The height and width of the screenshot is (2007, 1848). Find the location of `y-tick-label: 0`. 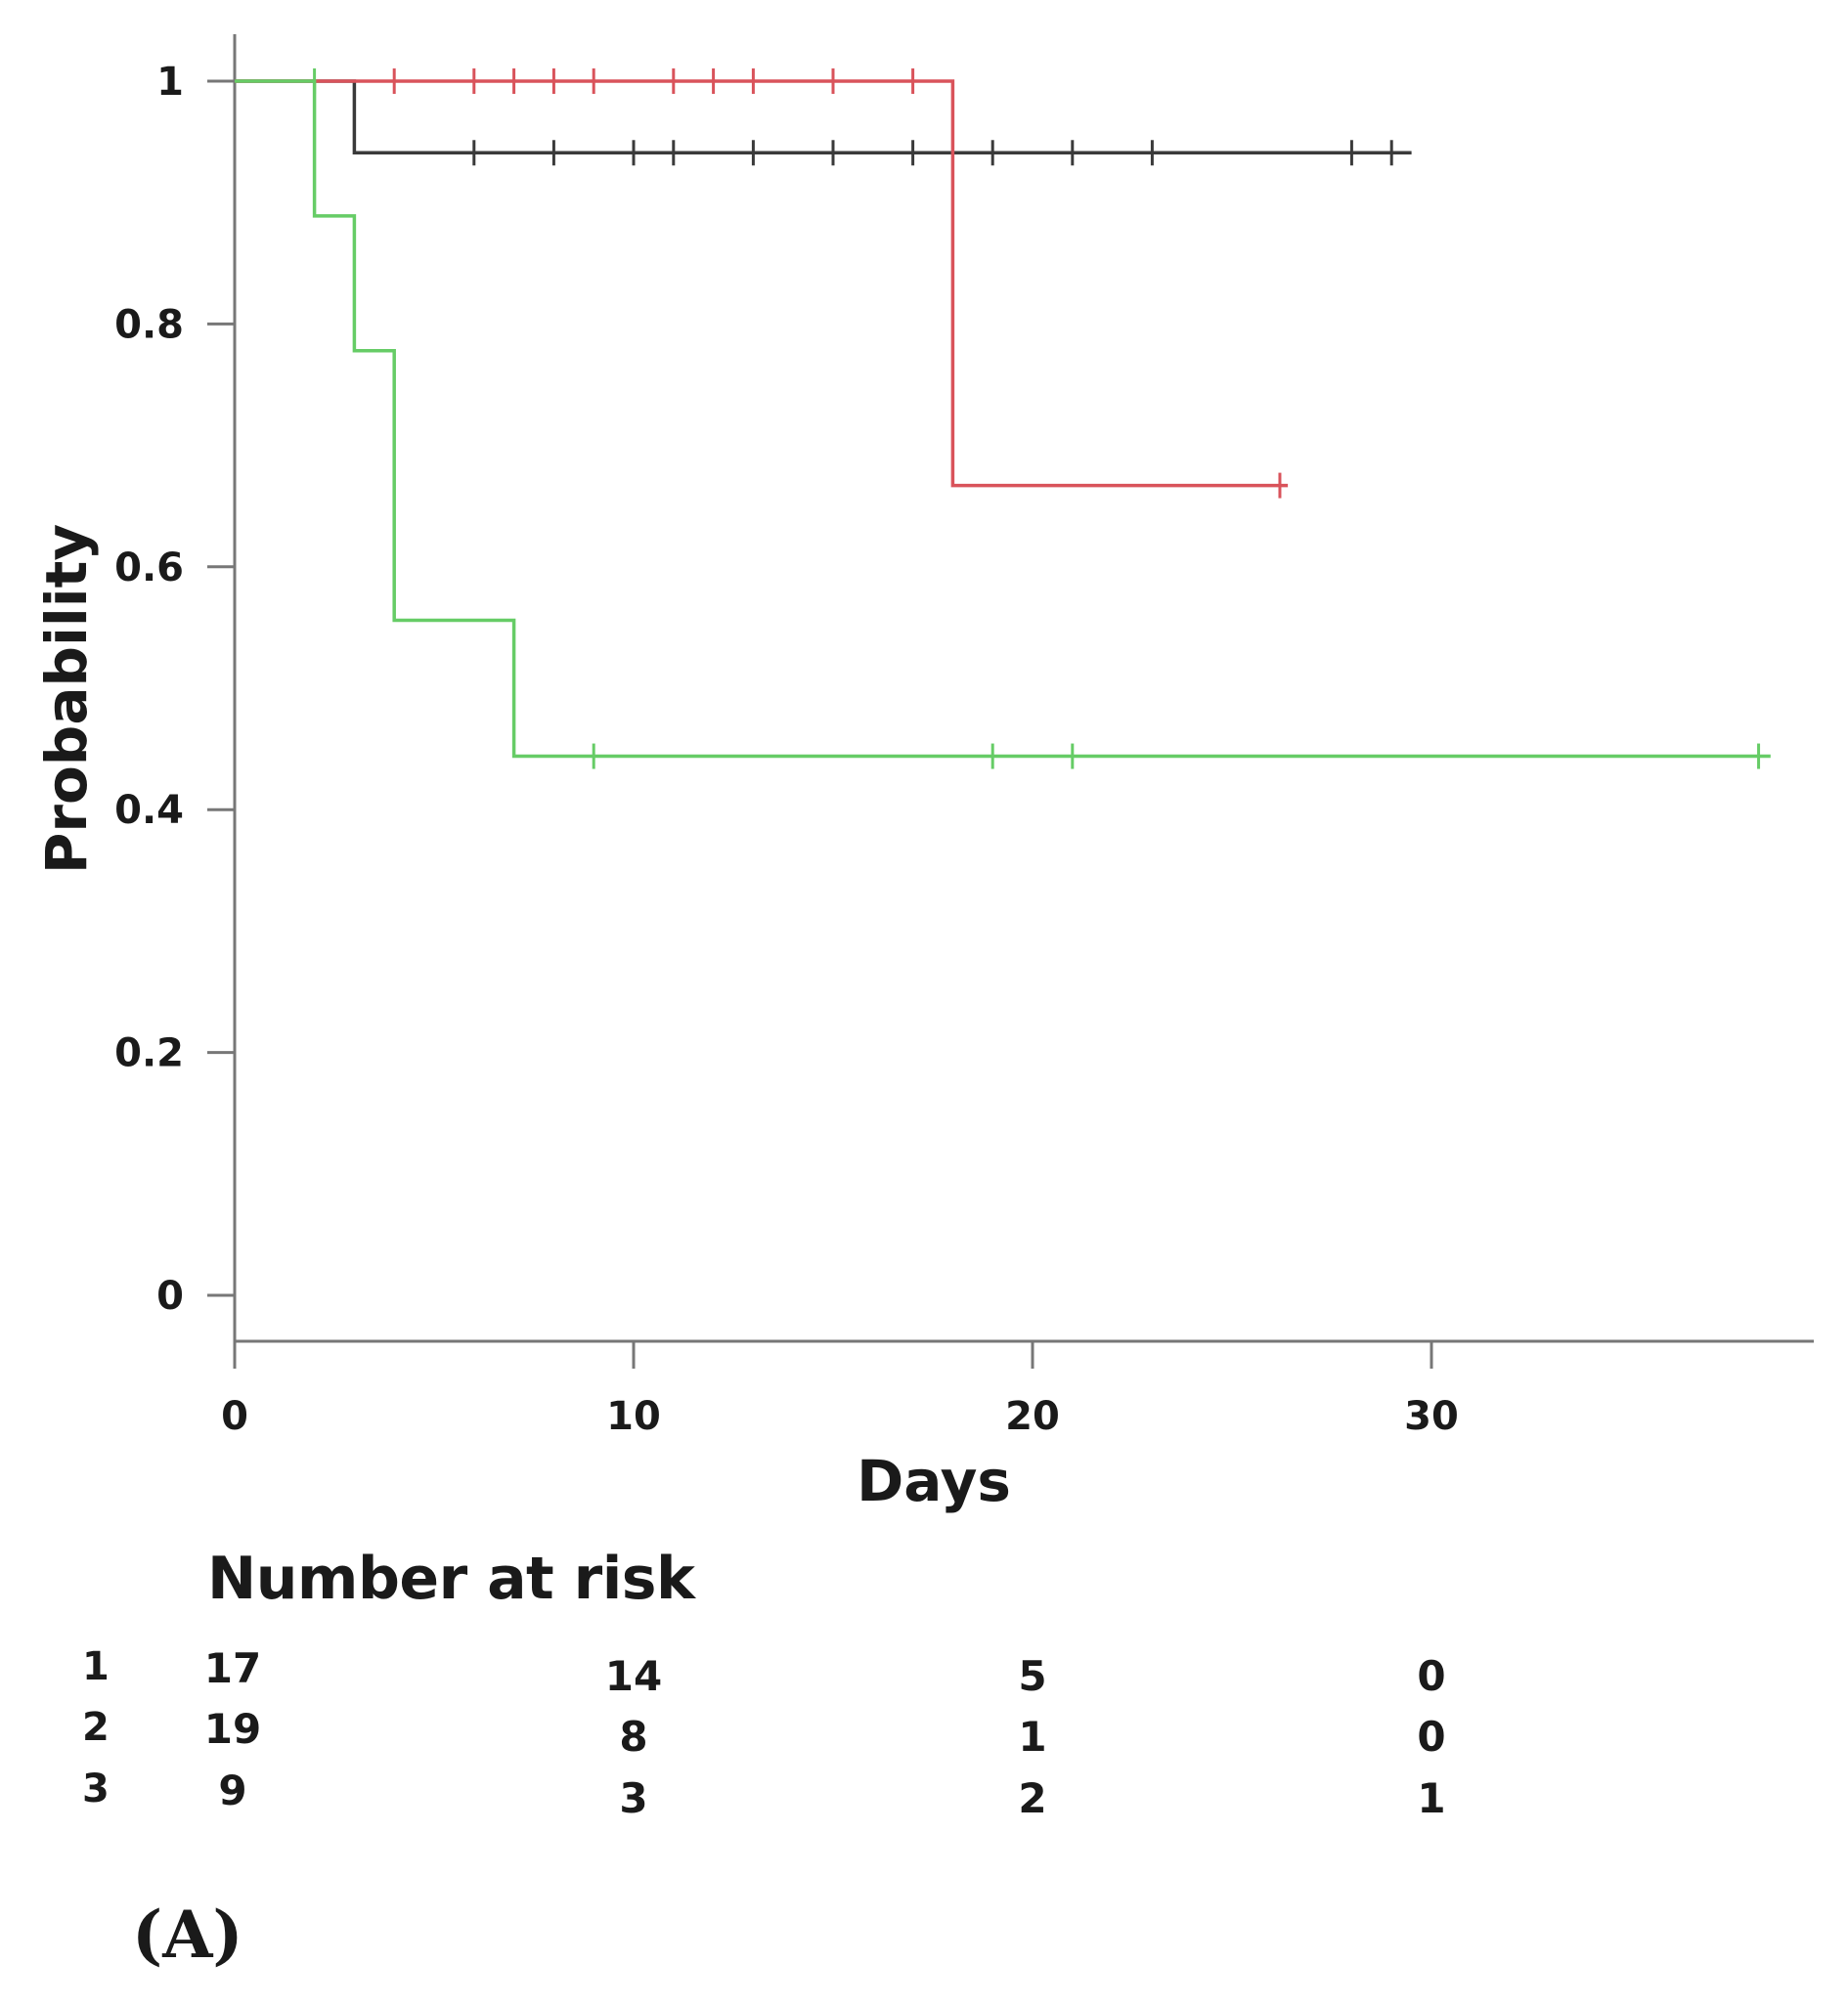

y-tick-label: 0 is located at coordinates (170, 1297).